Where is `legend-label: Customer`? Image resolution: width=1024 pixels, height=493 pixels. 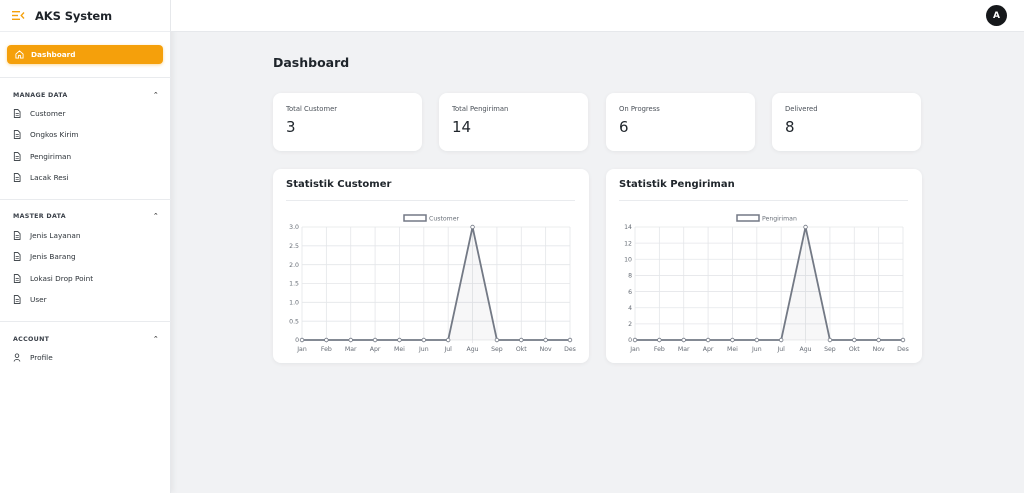
legend-label: Customer is located at coordinates (444, 219).